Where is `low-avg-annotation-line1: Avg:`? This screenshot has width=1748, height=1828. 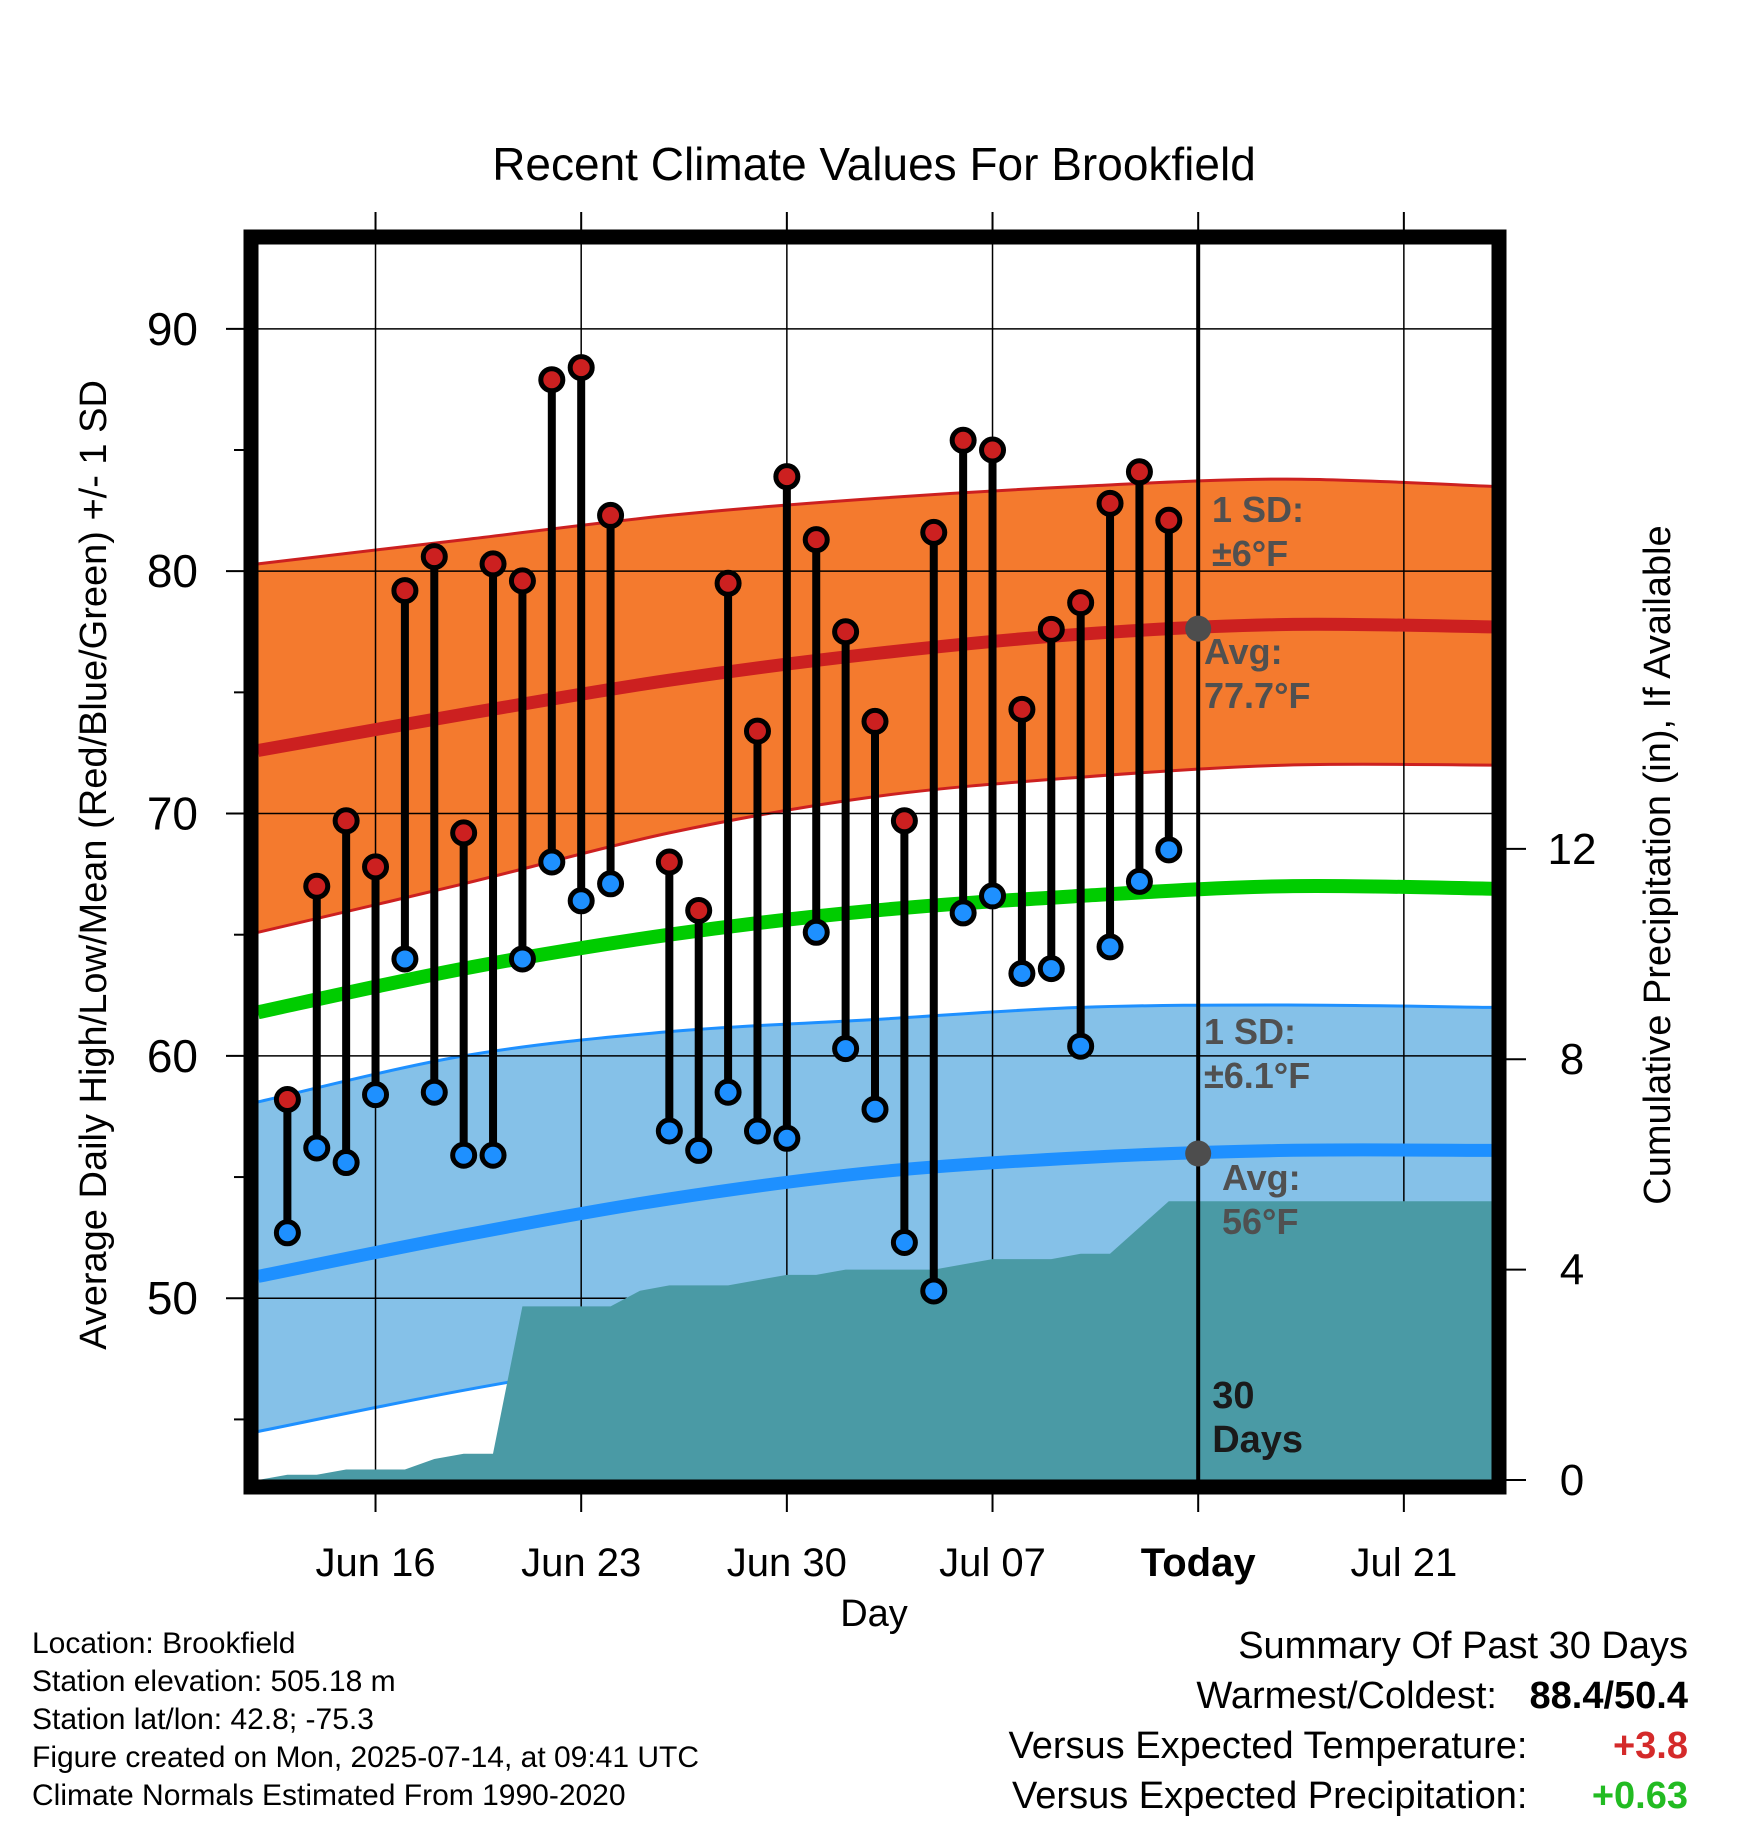 low-avg-annotation-line1: Avg: is located at coordinates (1261, 1177).